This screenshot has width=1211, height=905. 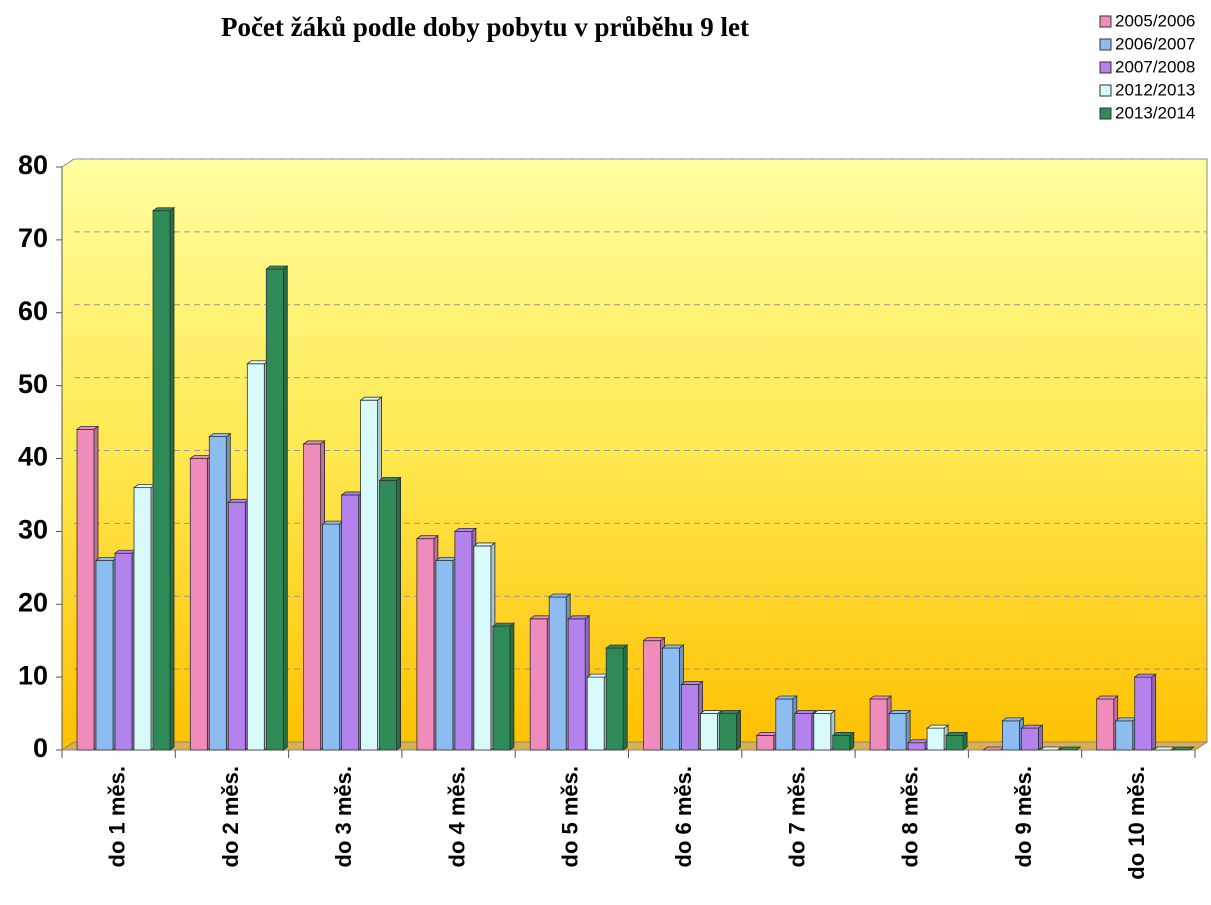 What do you see at coordinates (33, 457) in the screenshot?
I see `y-tick-label: 40` at bounding box center [33, 457].